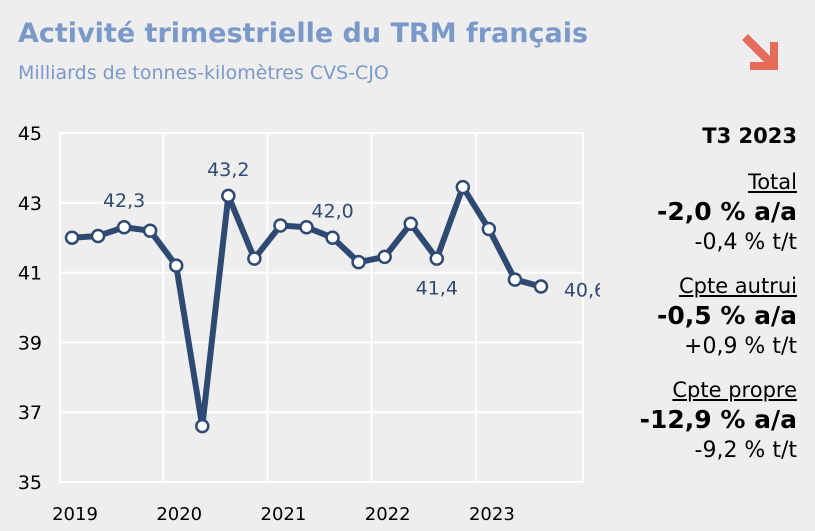 The image size is (815, 531). What do you see at coordinates (30, 343) in the screenshot?
I see `y-tick-label: 39` at bounding box center [30, 343].